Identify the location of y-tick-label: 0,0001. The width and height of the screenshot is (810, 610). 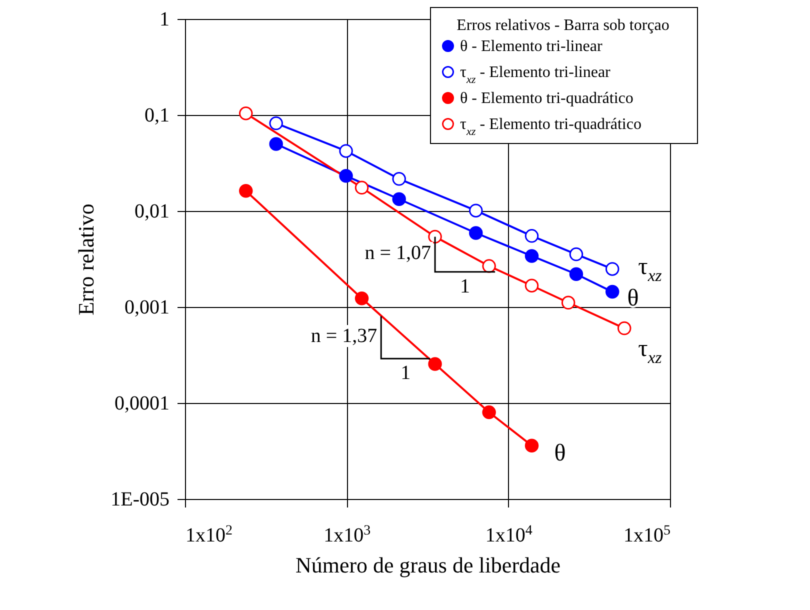
(142, 403).